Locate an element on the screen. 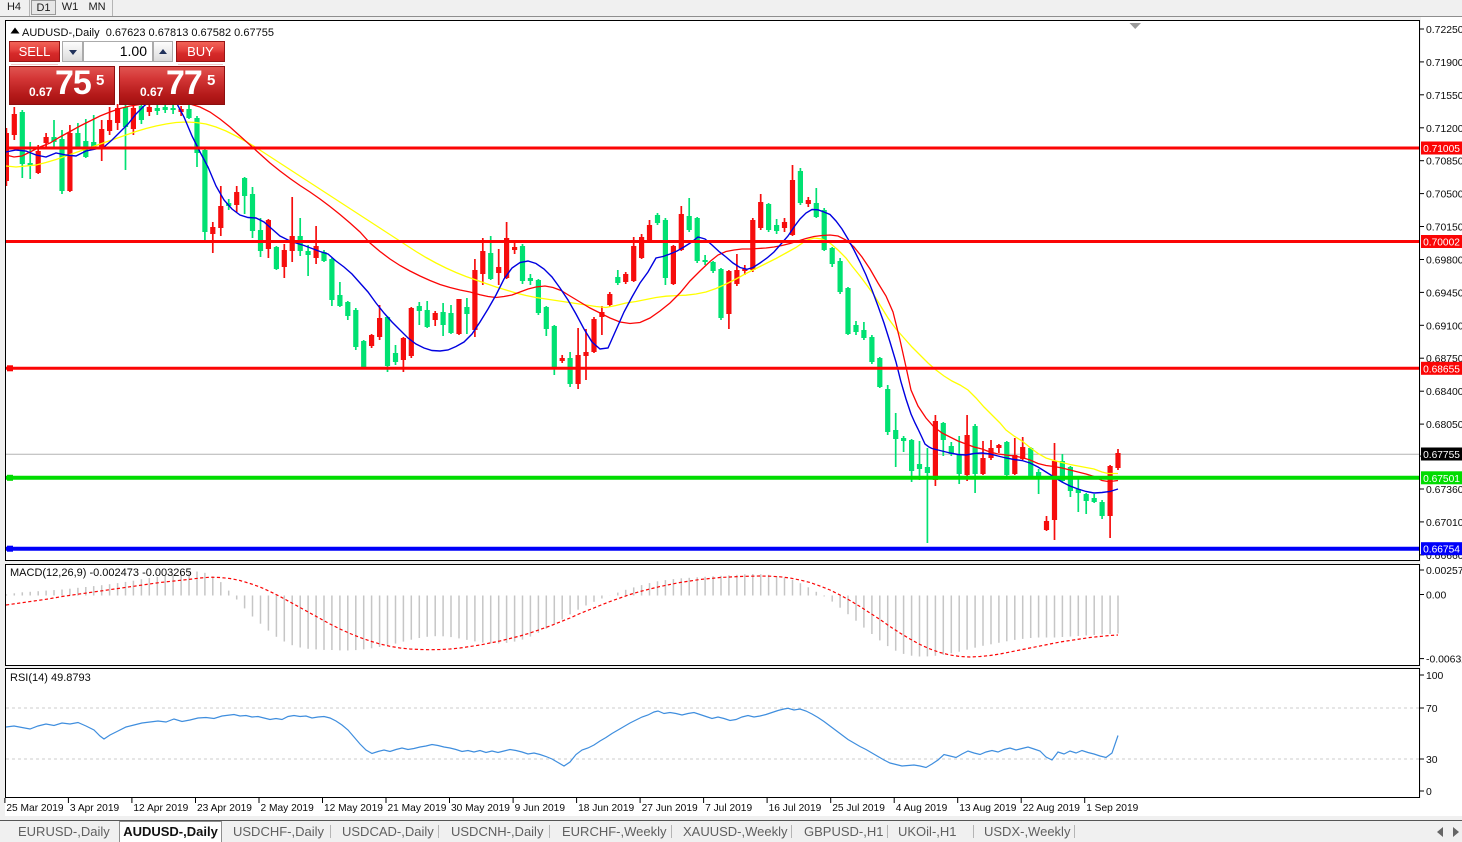 This screenshot has width=1462, height=842. svg-text: 0.68655 is located at coordinates (1441, 369).